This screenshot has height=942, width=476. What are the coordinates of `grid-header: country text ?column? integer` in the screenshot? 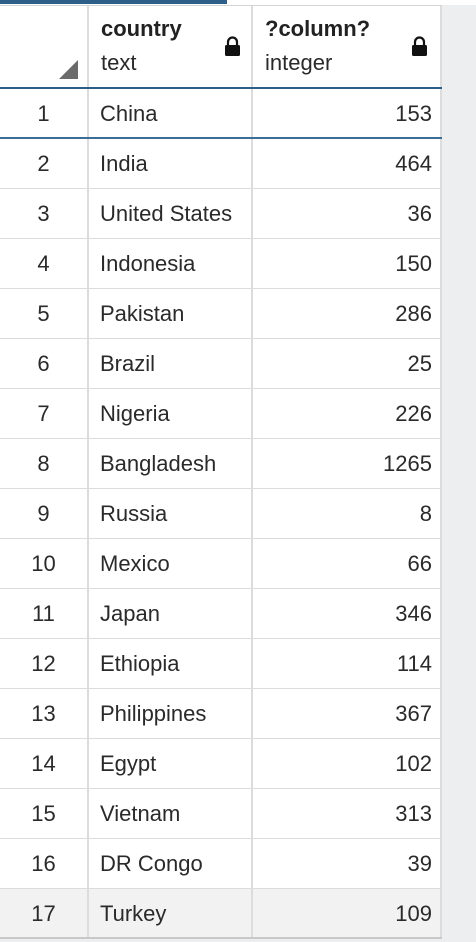 It's located at (221, 47).